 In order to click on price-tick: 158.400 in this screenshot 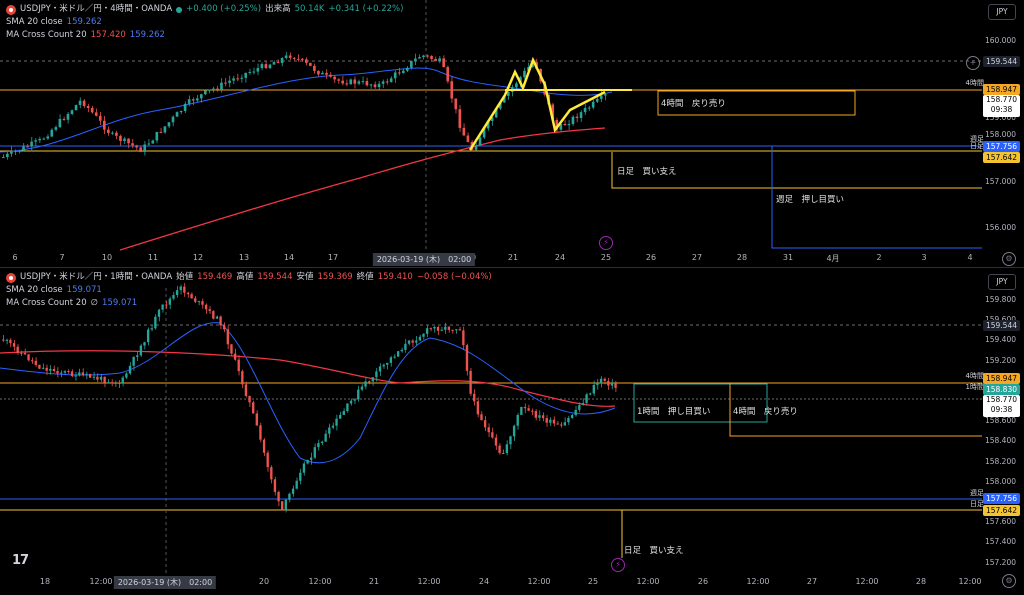, I will do `click(1000, 441)`.